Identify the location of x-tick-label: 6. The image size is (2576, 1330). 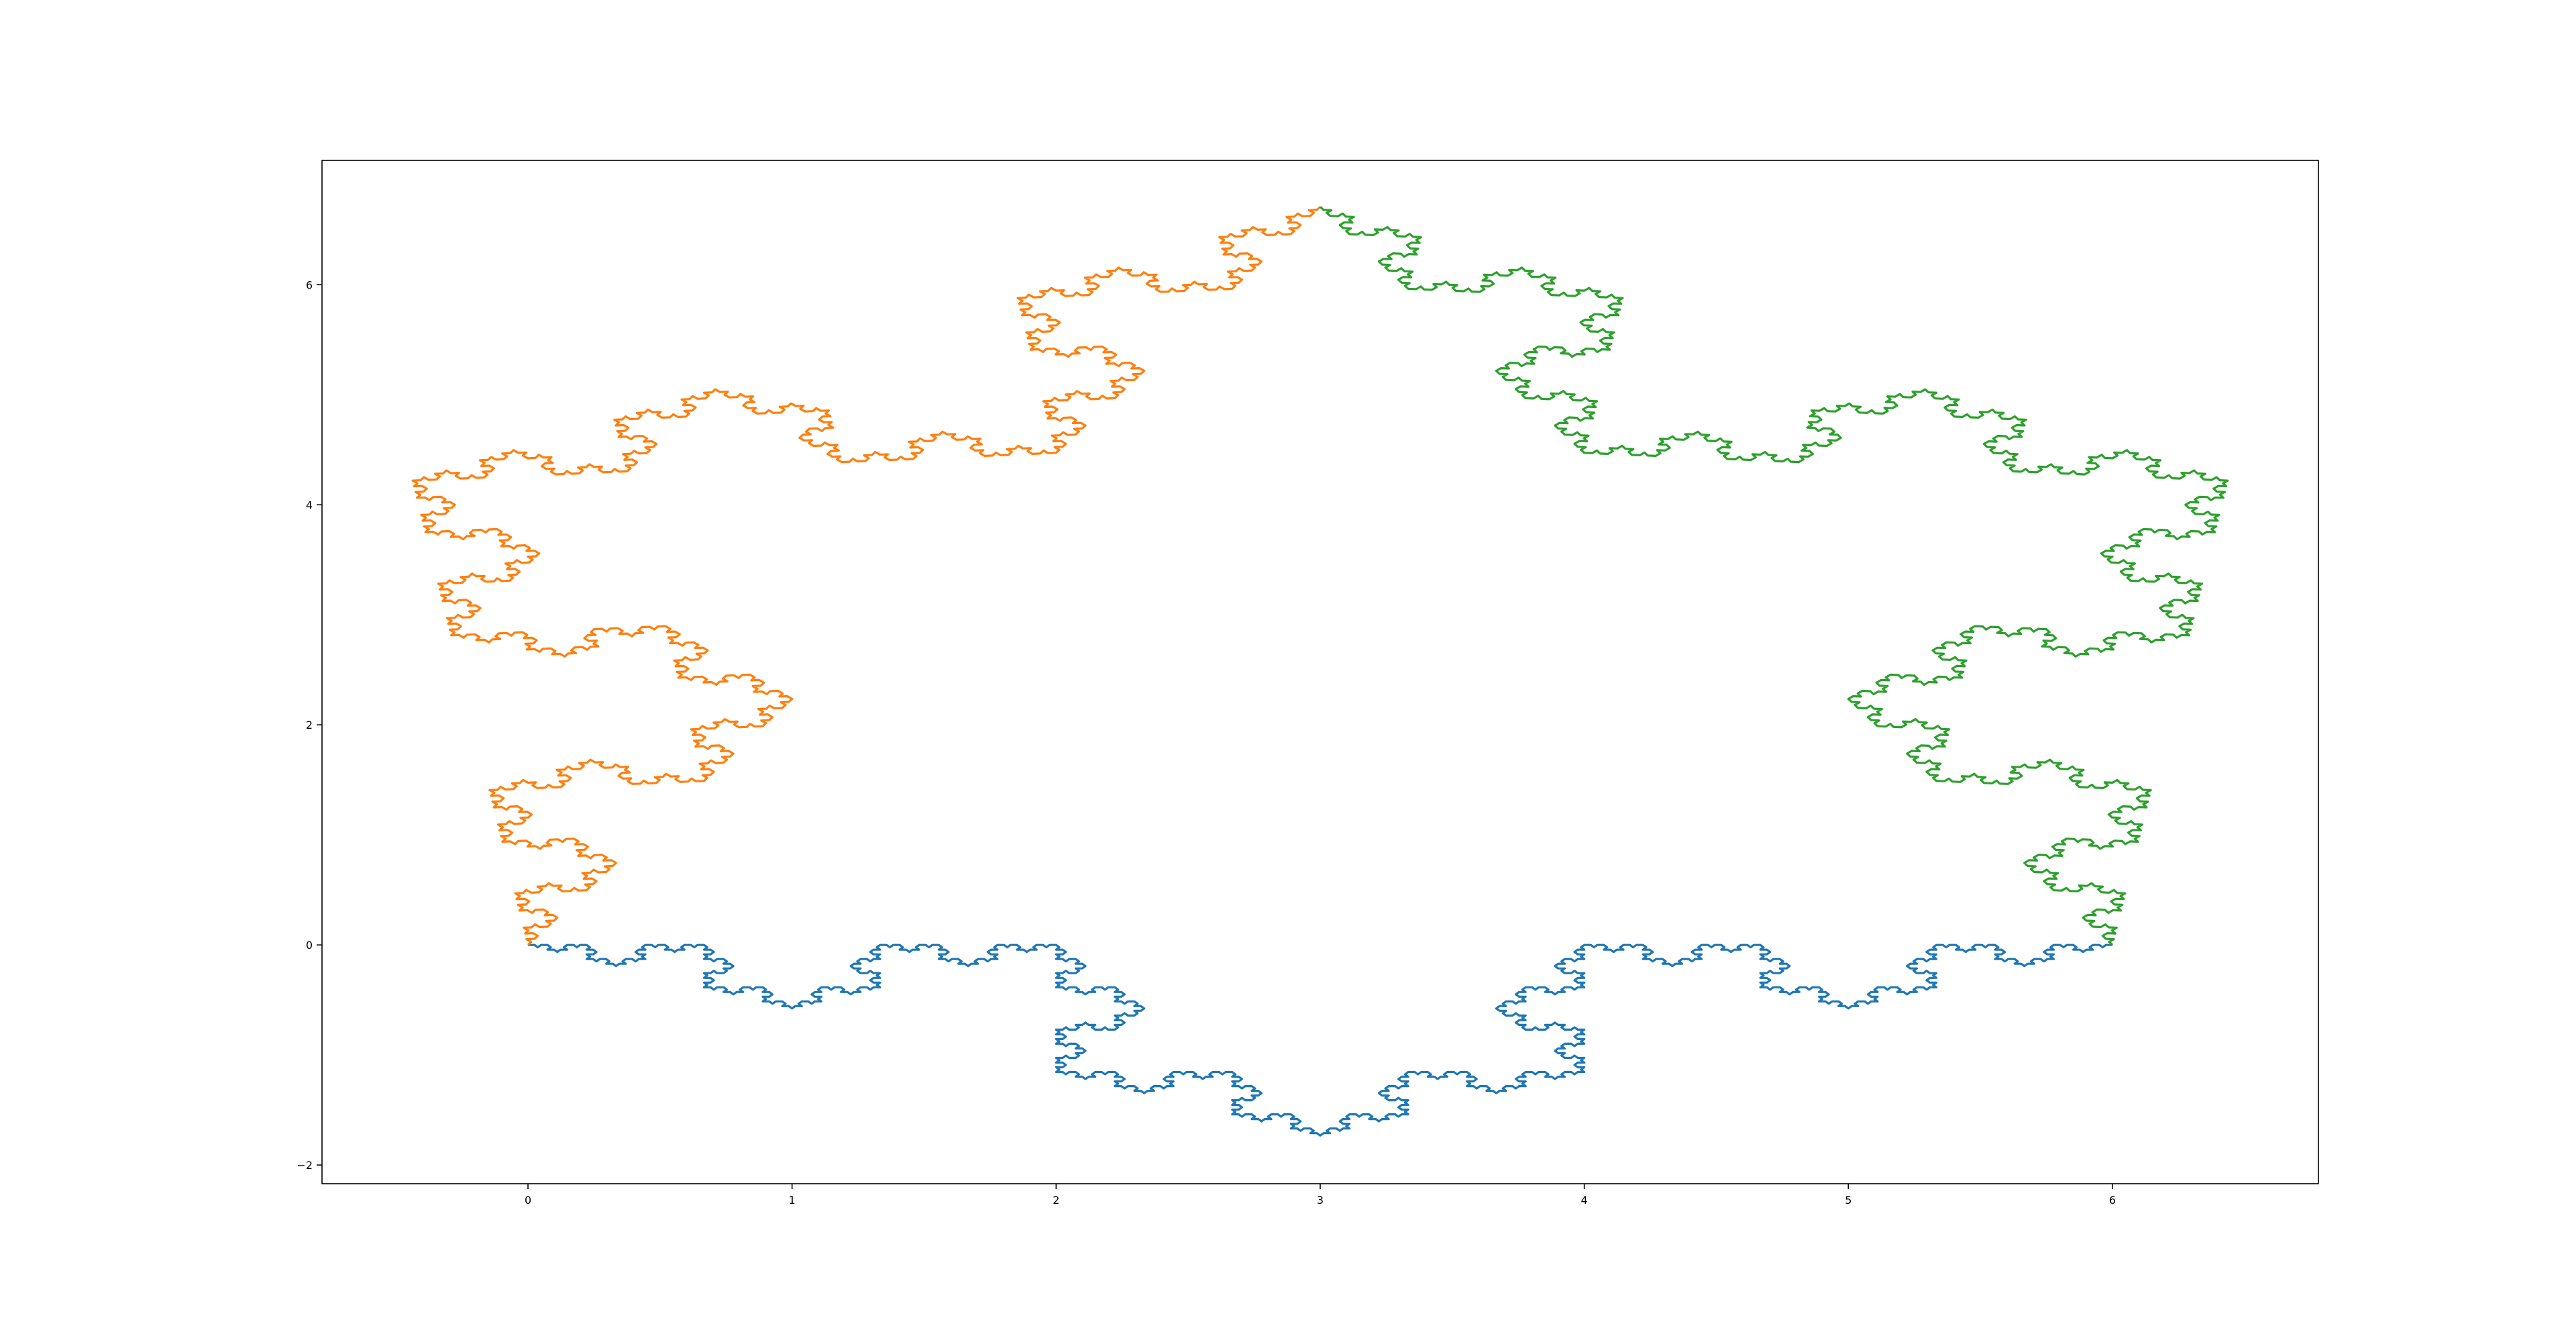
(2112, 1200).